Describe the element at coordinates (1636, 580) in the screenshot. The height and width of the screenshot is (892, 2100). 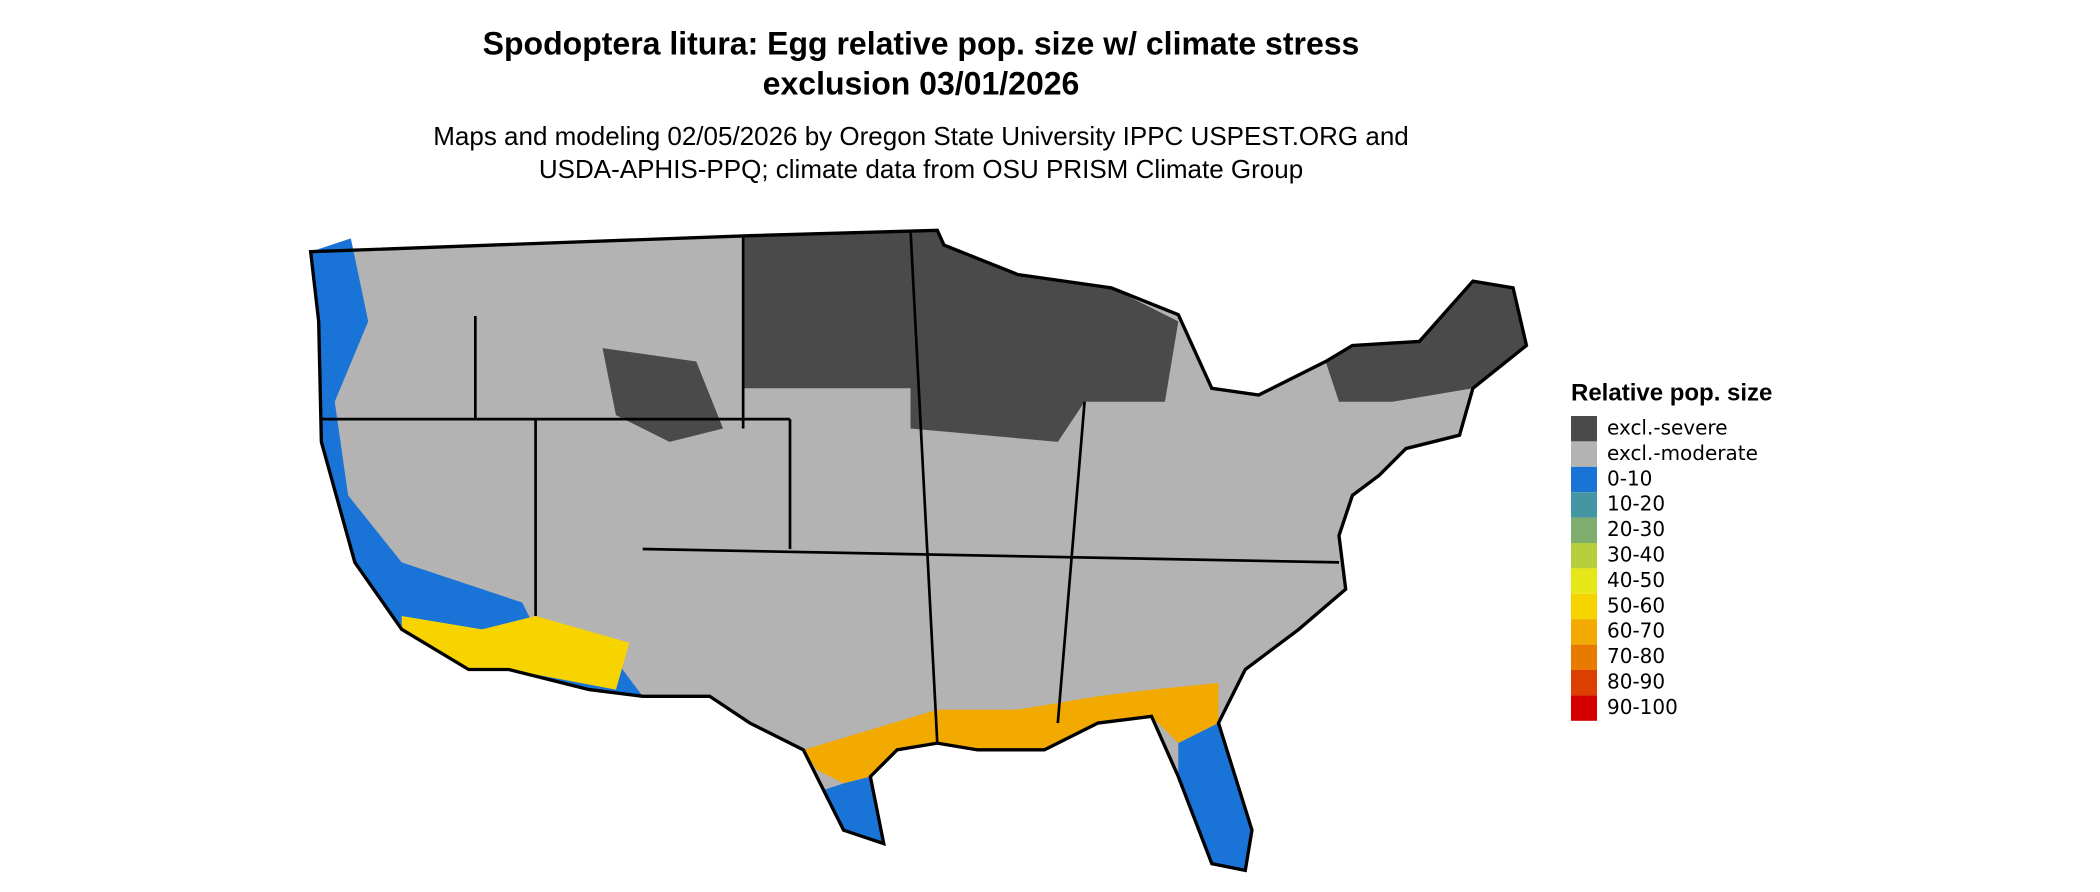
I see `legend-label: 40-50` at that location.